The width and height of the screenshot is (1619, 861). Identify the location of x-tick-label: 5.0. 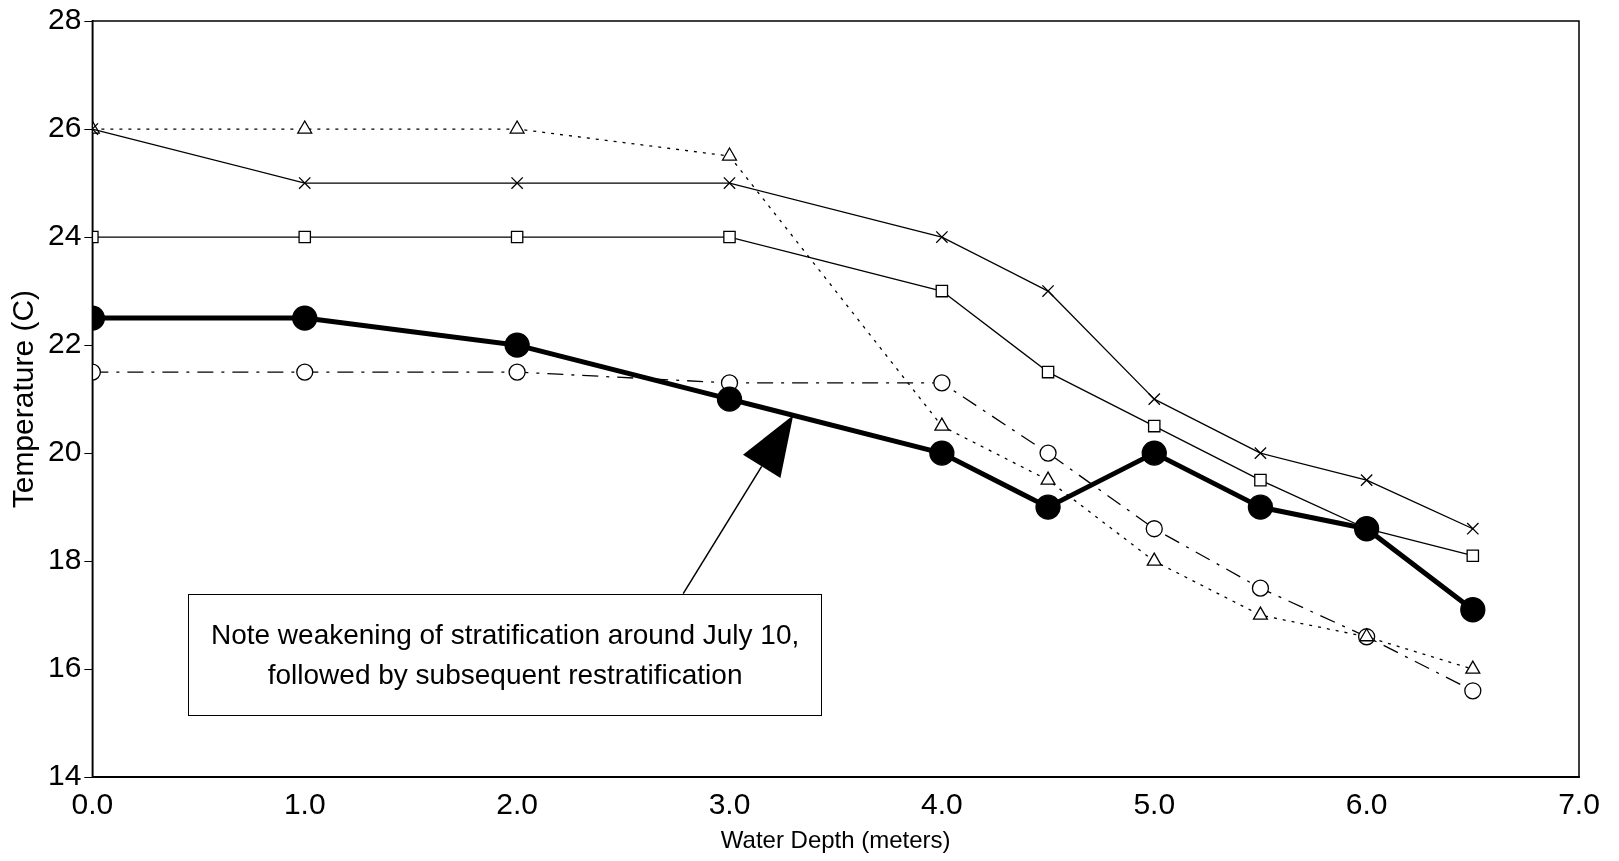
(1154, 804).